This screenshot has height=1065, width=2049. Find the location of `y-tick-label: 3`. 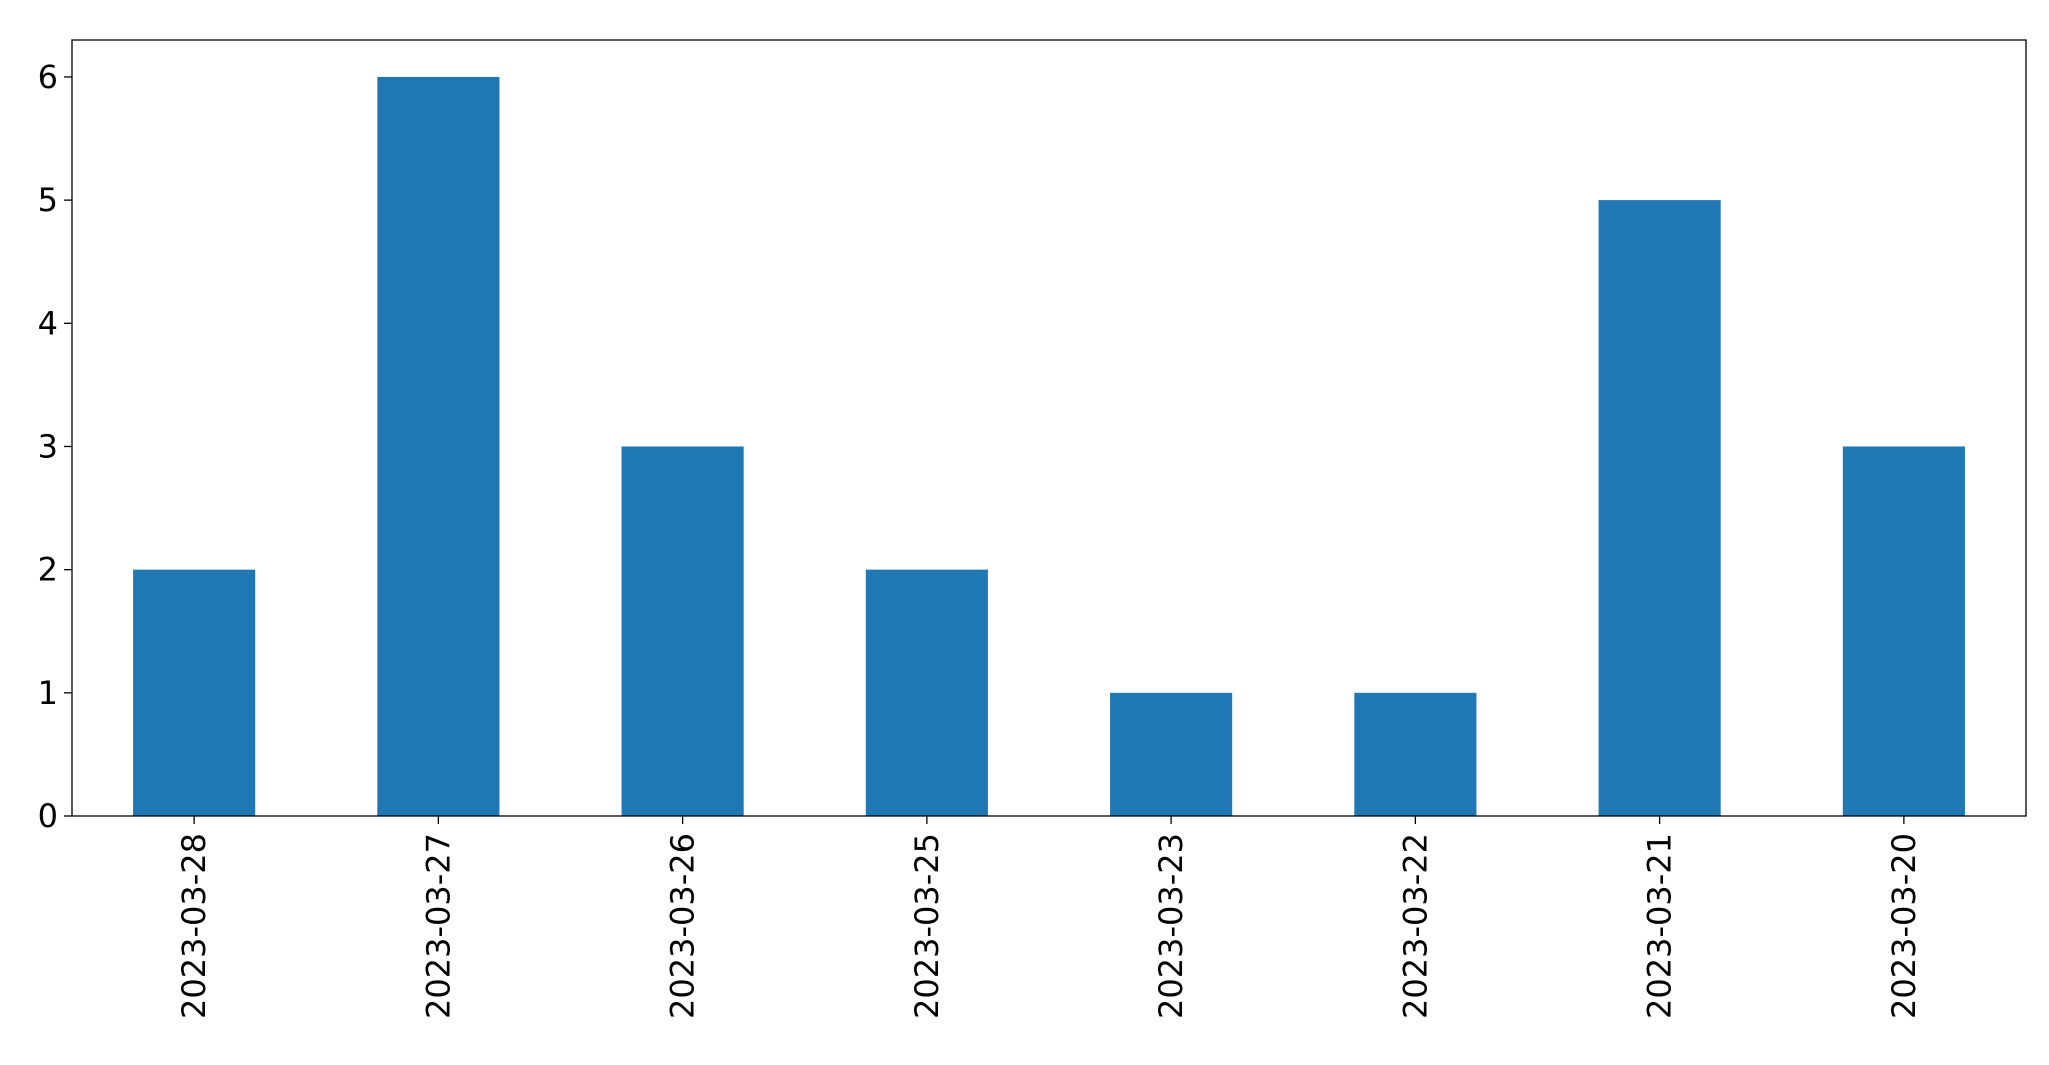

y-tick-label: 3 is located at coordinates (48, 446).